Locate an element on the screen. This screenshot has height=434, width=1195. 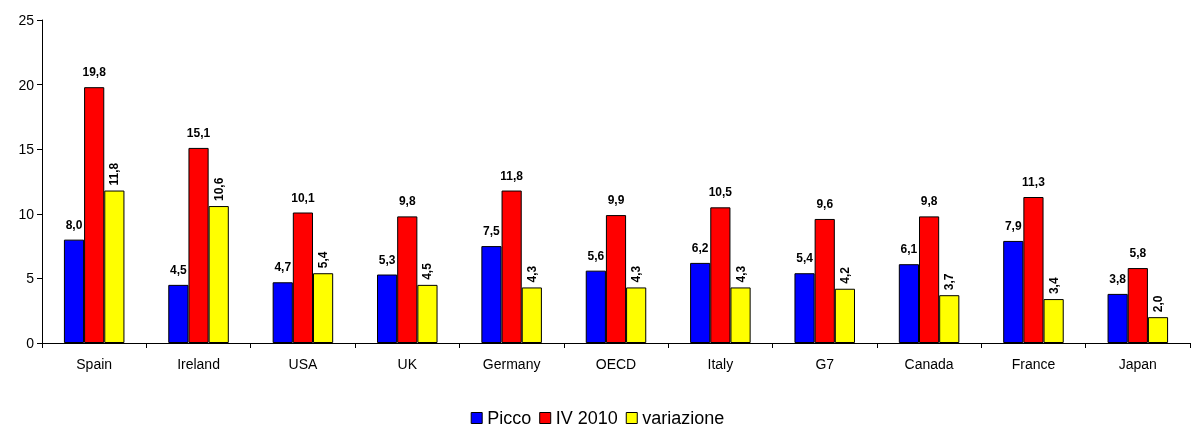
data-label: 7,5 is located at coordinates (492, 231).